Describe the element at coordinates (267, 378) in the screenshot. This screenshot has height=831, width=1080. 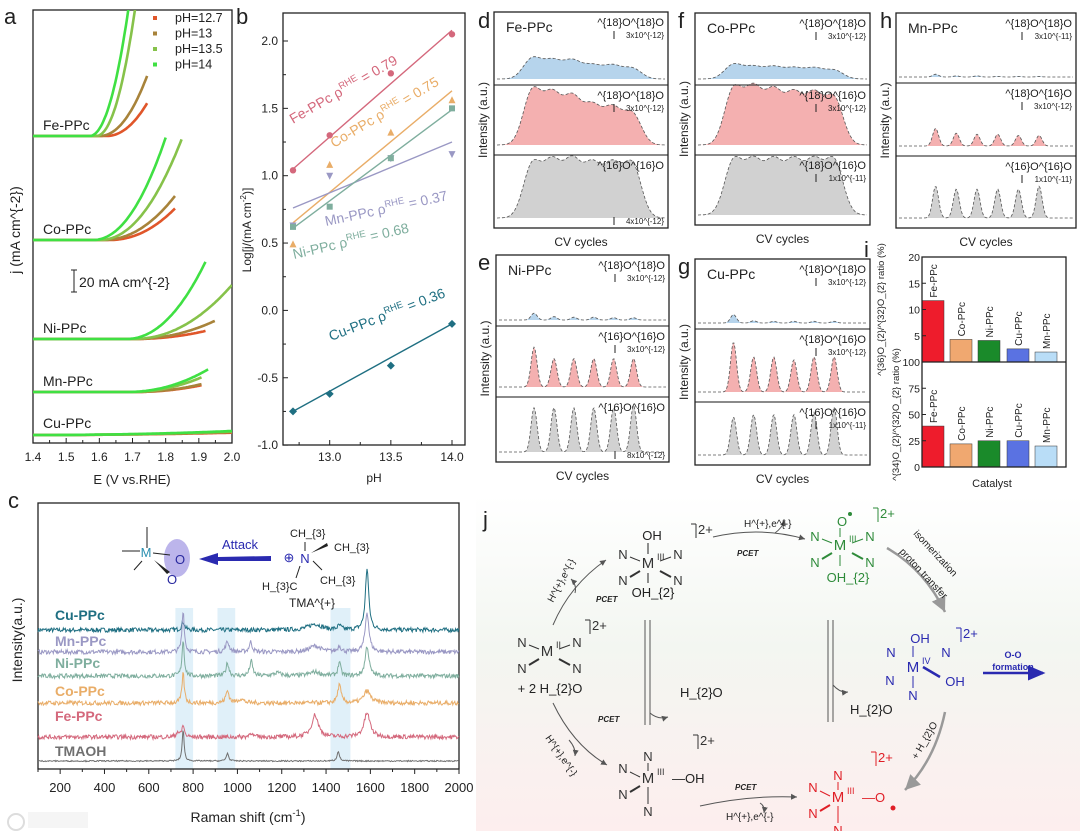
I see `y-tick-label: -0.5` at that location.